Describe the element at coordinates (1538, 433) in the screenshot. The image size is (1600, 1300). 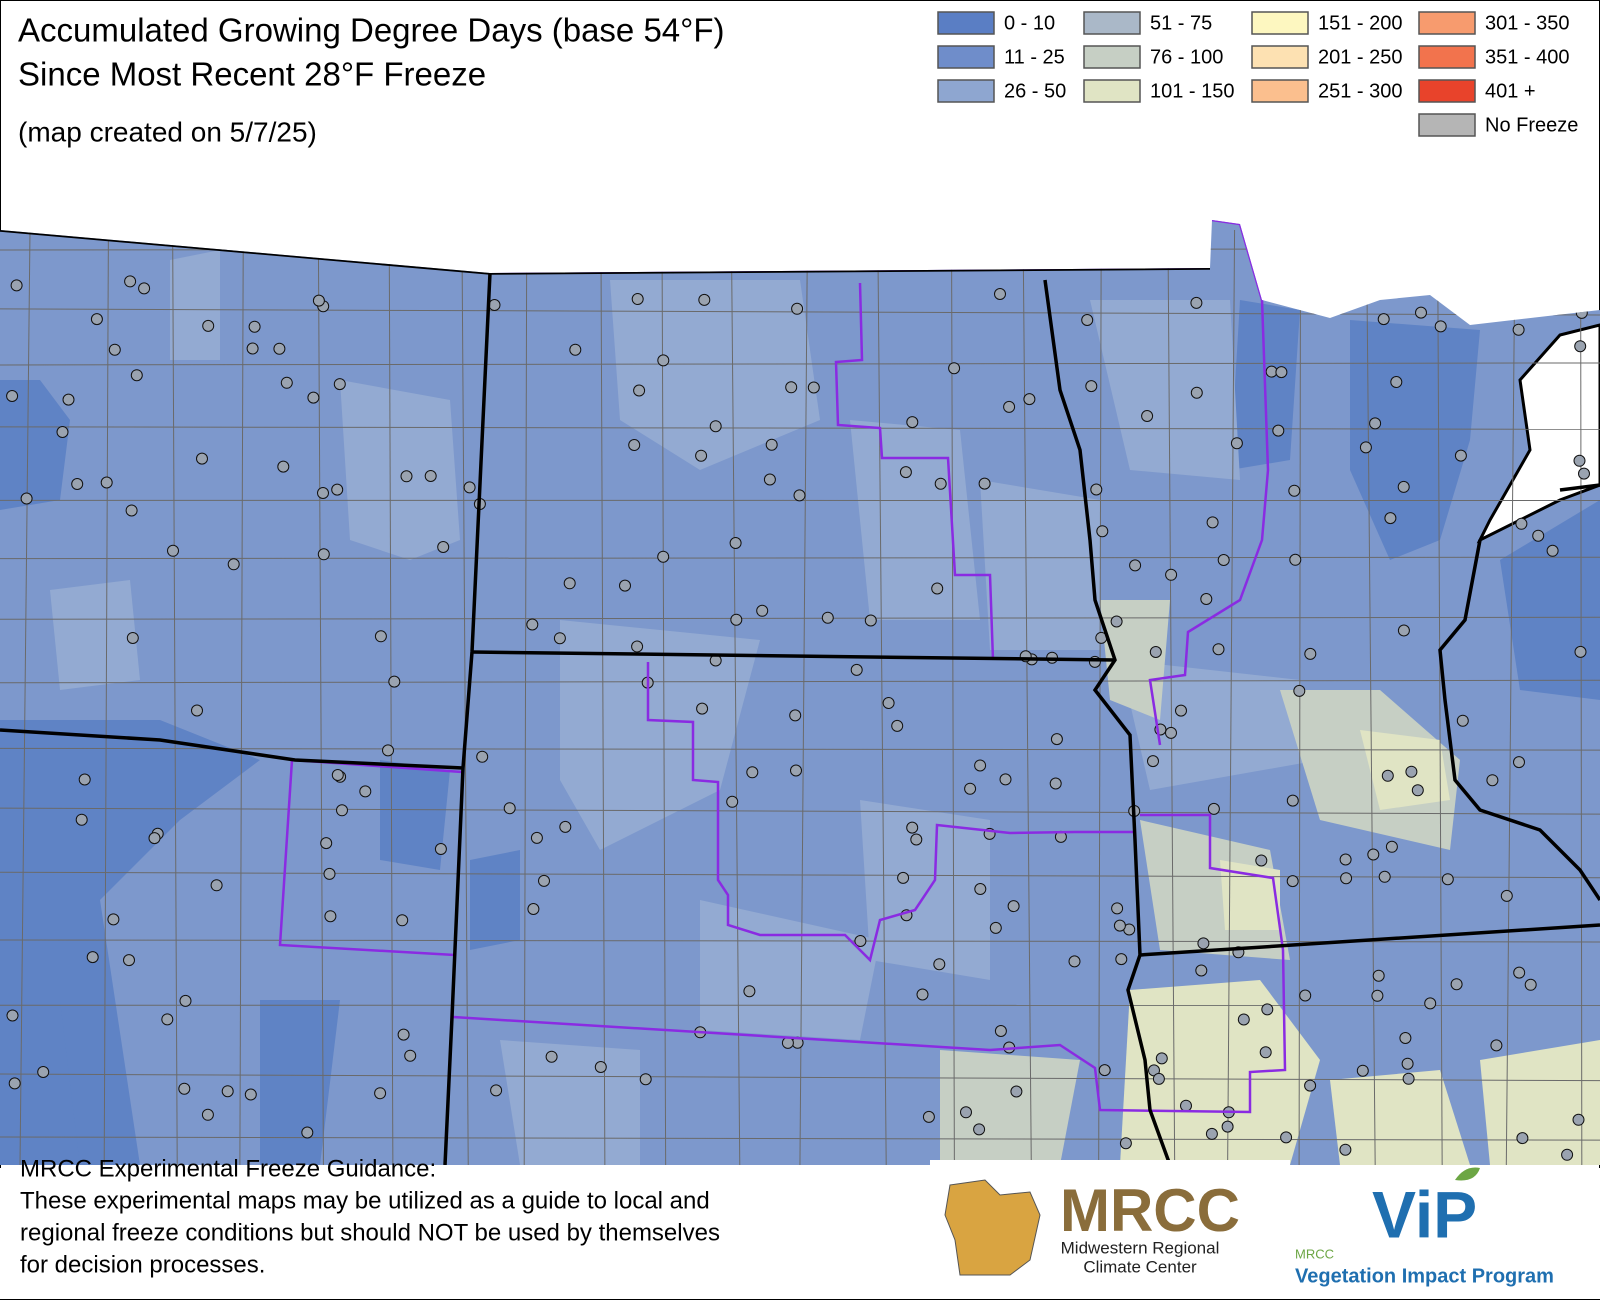
I see `lake` at that location.